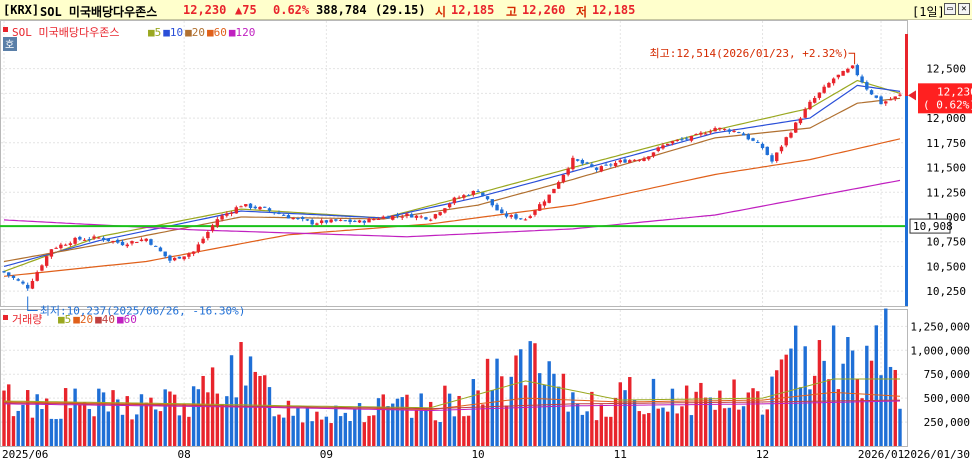  I want to click on period-selector: [1일], so click(928, 12).